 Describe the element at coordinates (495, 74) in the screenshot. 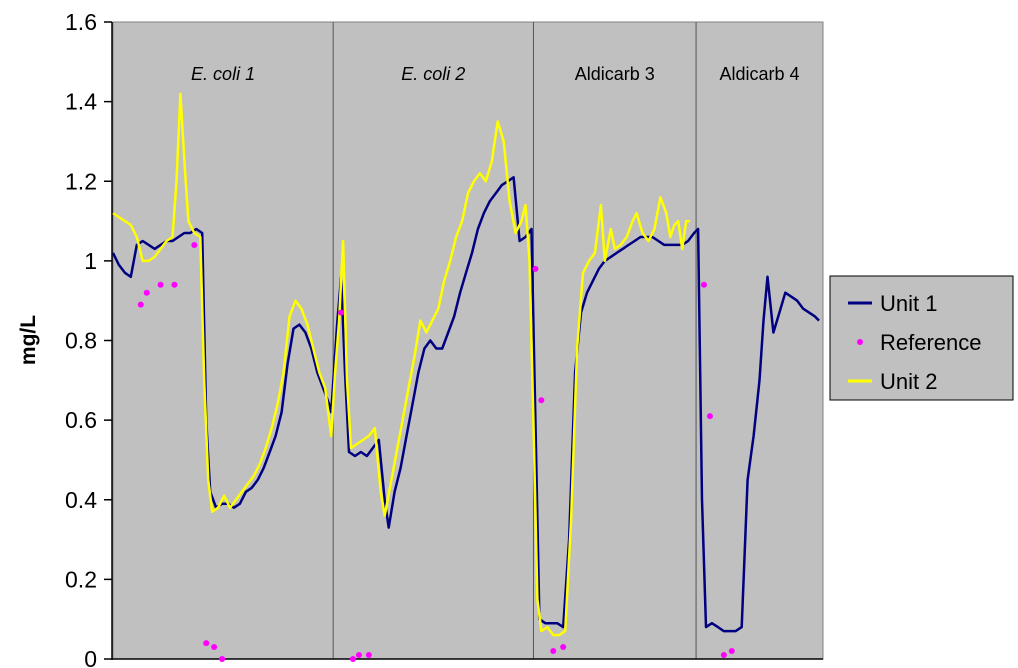

I see `section-labels: E. coli 1 E. coli 2 Aldicarb 3 Aldicarb 4` at that location.